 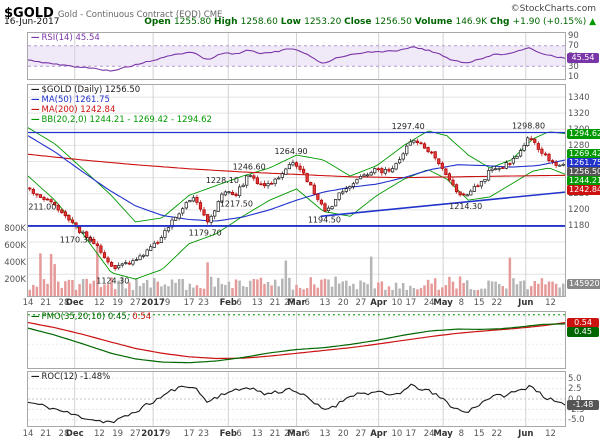 What do you see at coordinates (579, 210) in the screenshot?
I see `price-axis-label: 1200` at bounding box center [579, 210].